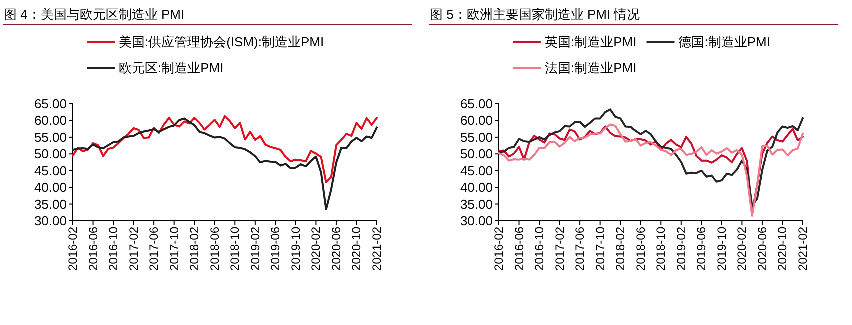  Describe the element at coordinates (591, 68) in the screenshot. I see `legend-label: 法国:制造业PMI` at that location.